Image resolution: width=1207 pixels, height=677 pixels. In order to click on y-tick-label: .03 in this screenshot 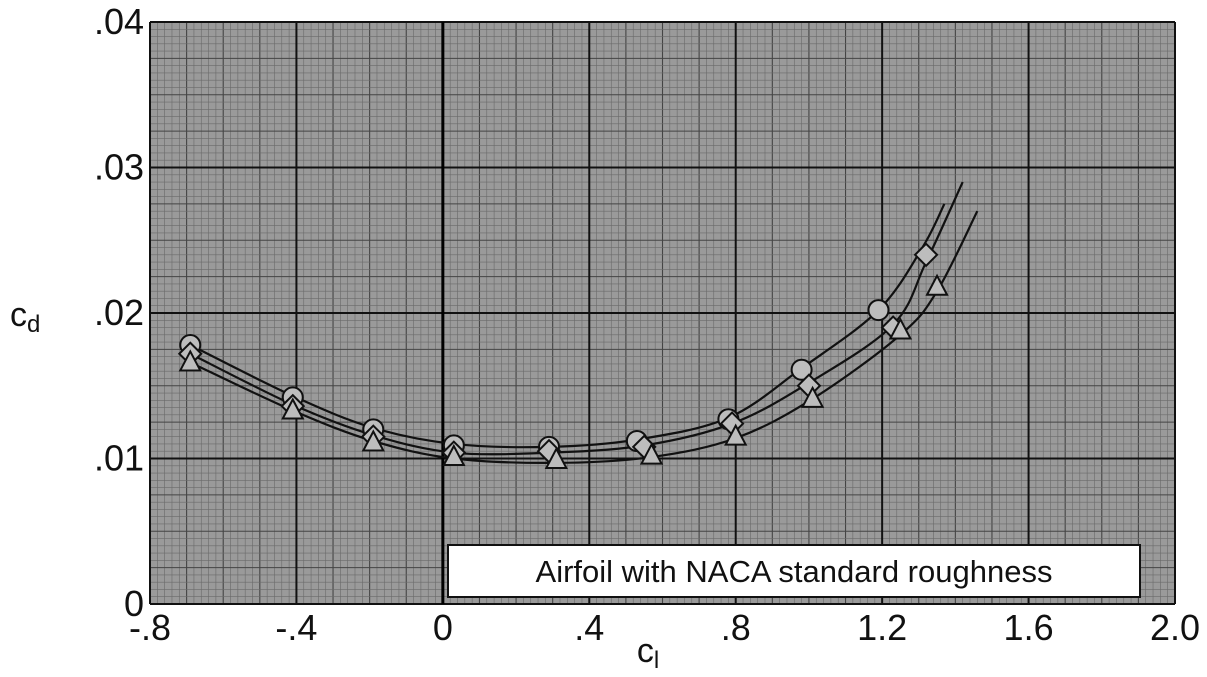, I will do `click(119, 167)`.